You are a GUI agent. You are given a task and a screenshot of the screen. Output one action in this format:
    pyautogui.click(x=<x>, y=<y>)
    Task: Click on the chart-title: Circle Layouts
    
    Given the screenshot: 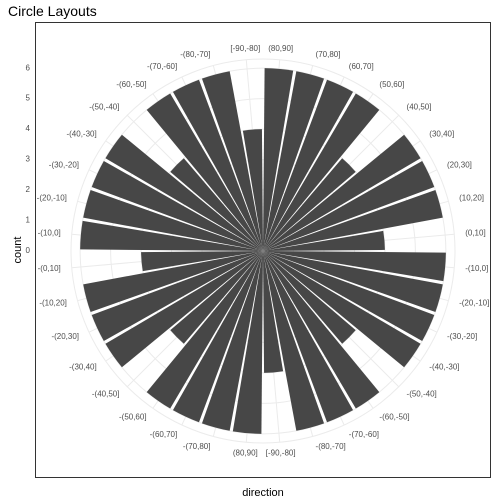 What is the action you would take?
    pyautogui.click(x=52, y=11)
    